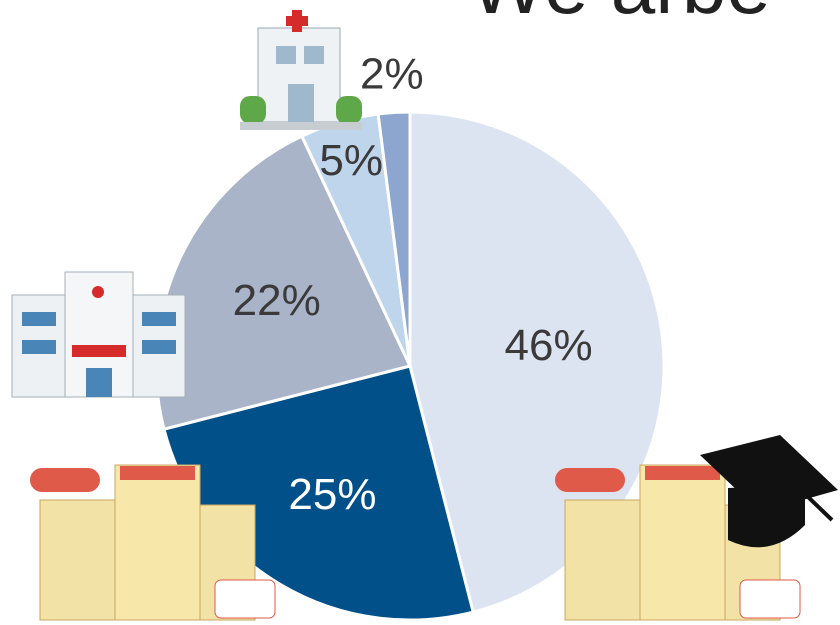  I want to click on graduation-cap, so click(769, 491).